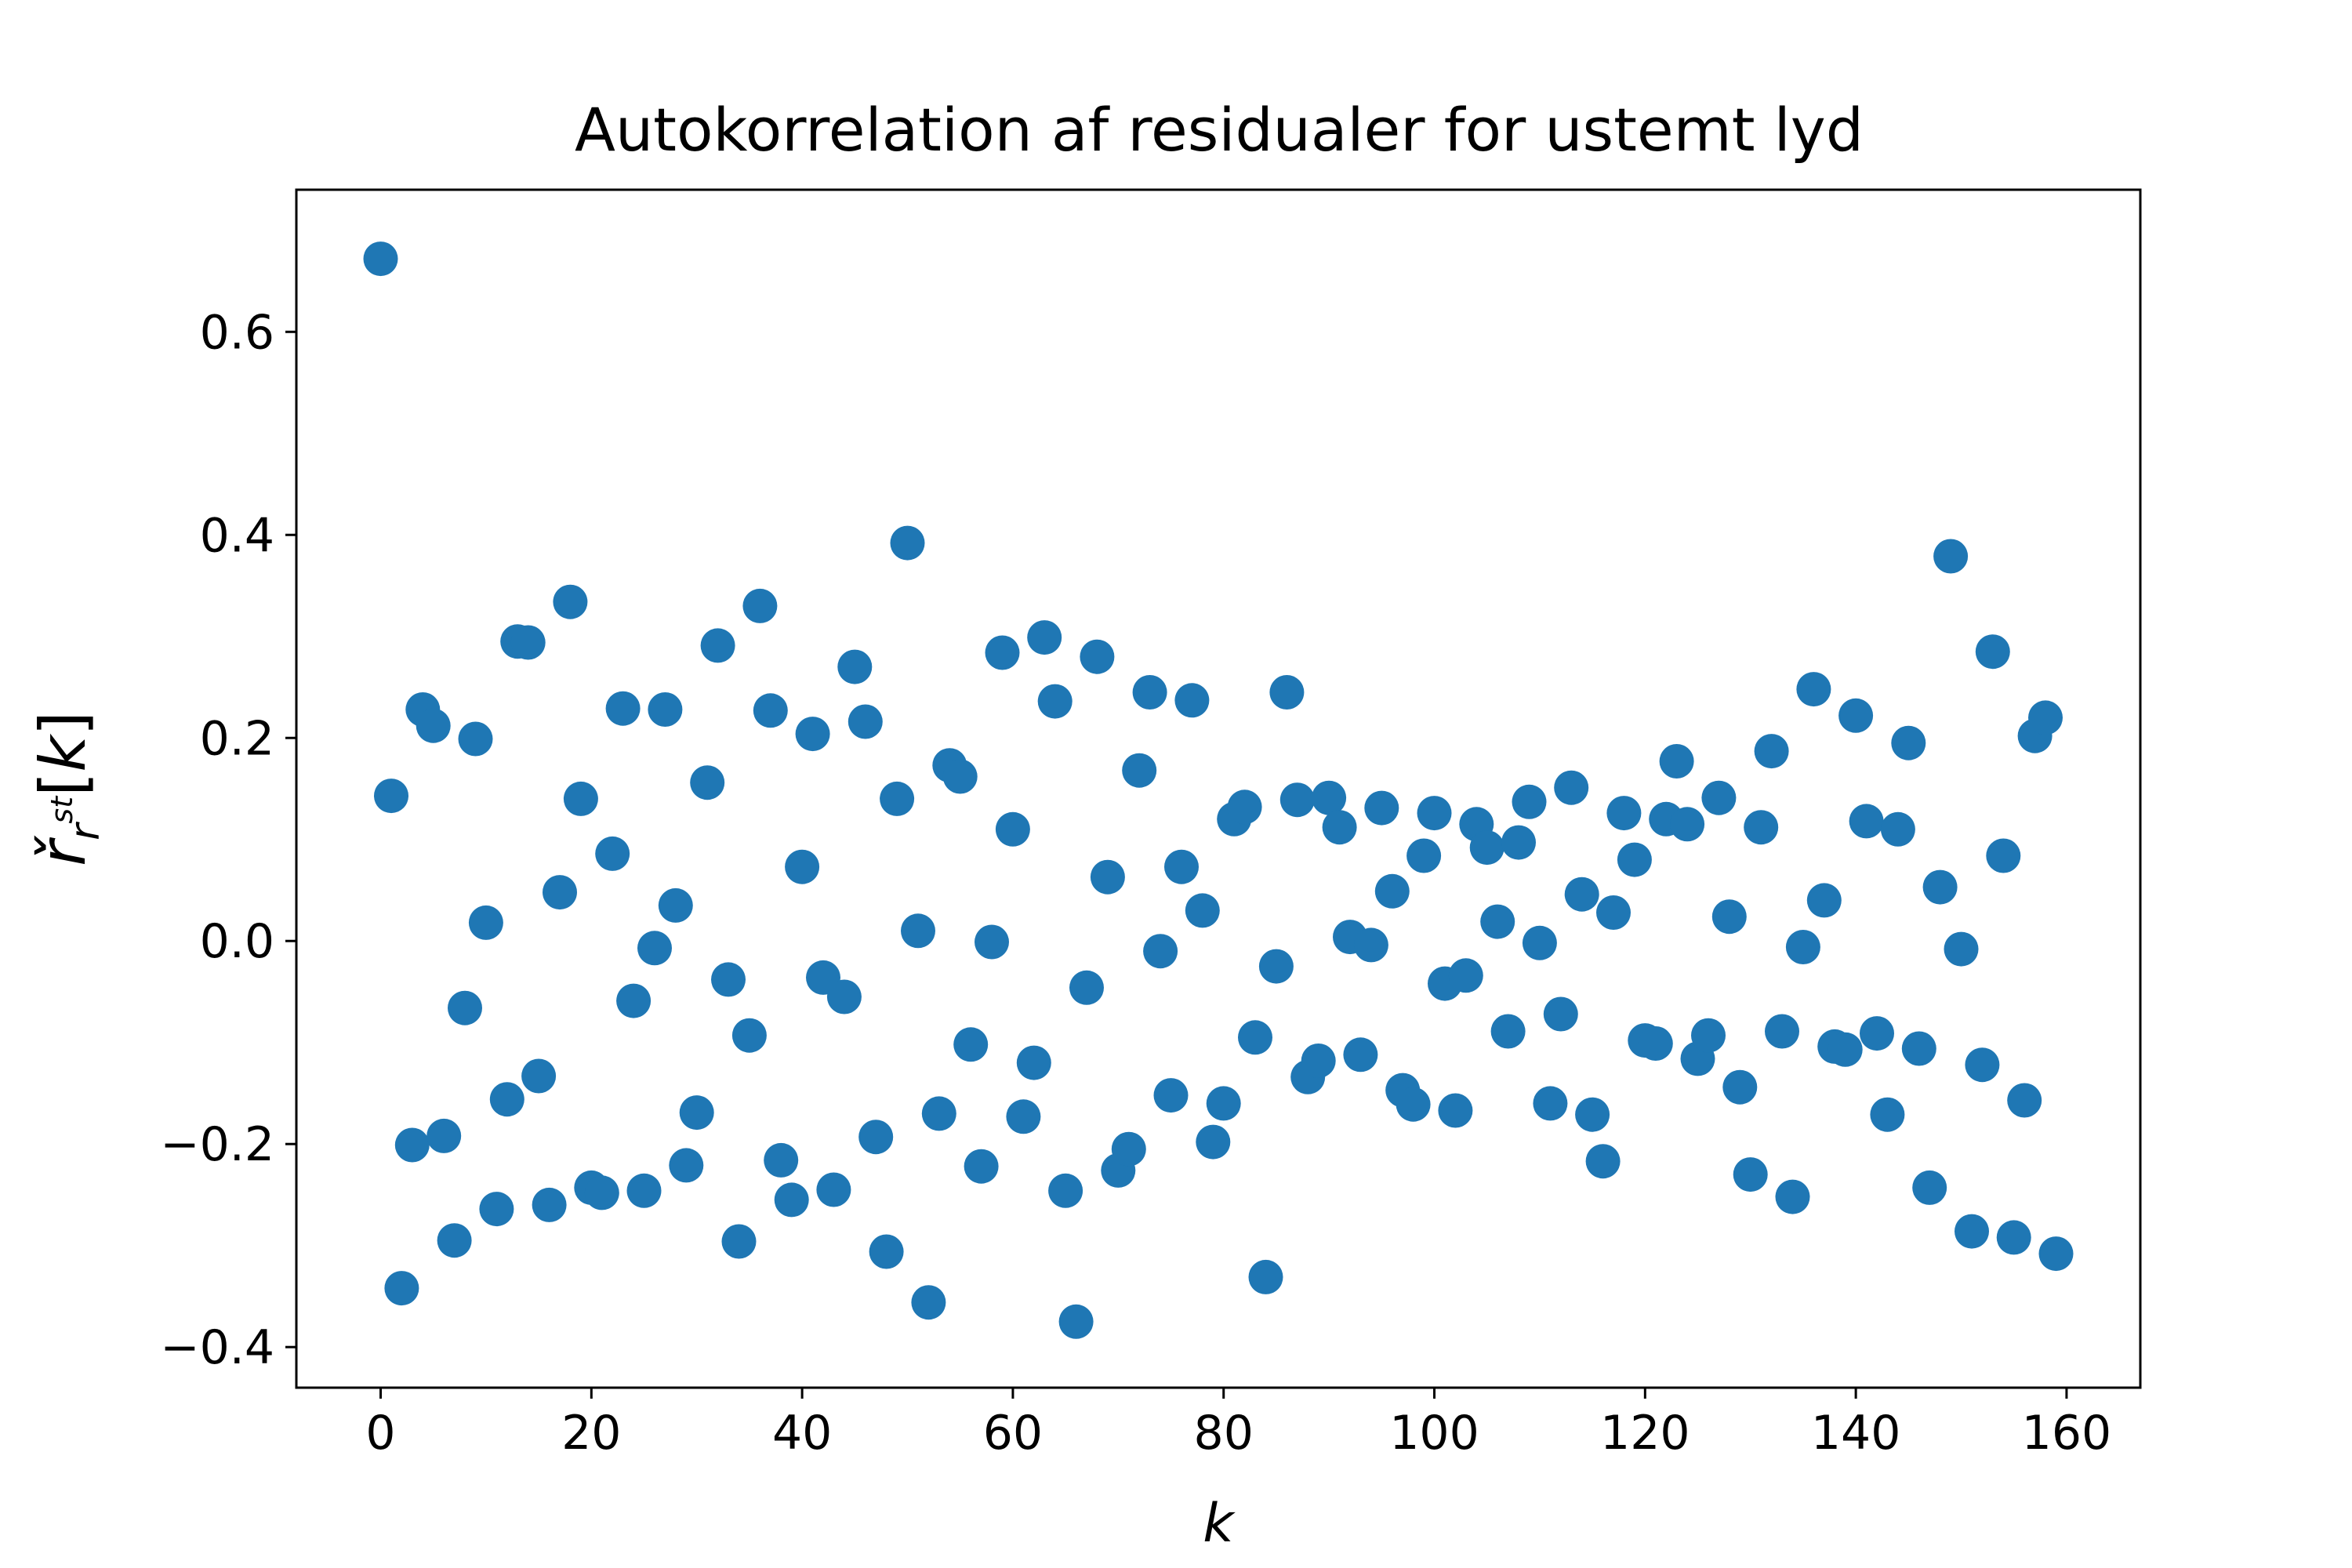 Image resolution: width=2352 pixels, height=1568 pixels. I want to click on y-tick-label: 0.6, so click(237, 332).